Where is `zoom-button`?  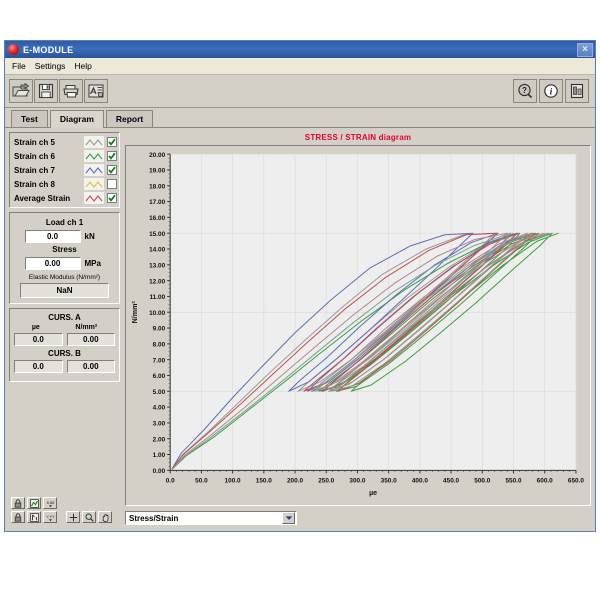 zoom-button is located at coordinates (89, 517).